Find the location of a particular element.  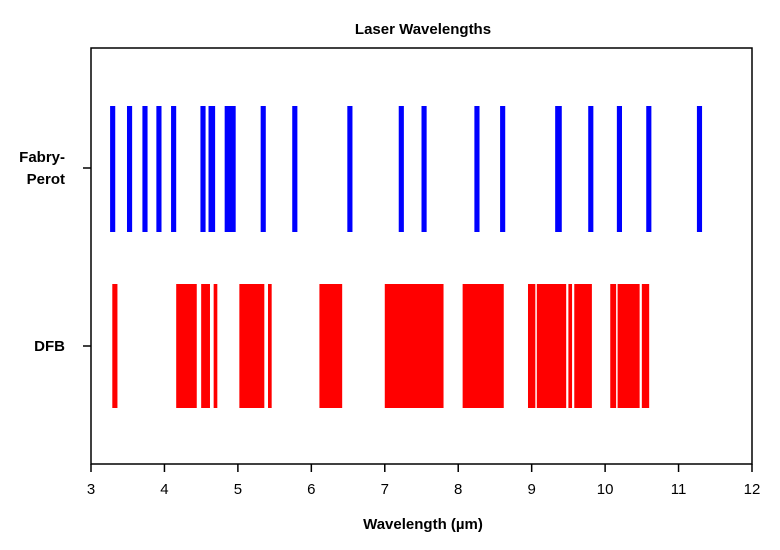

x-tick-label: 12 is located at coordinates (752, 489).